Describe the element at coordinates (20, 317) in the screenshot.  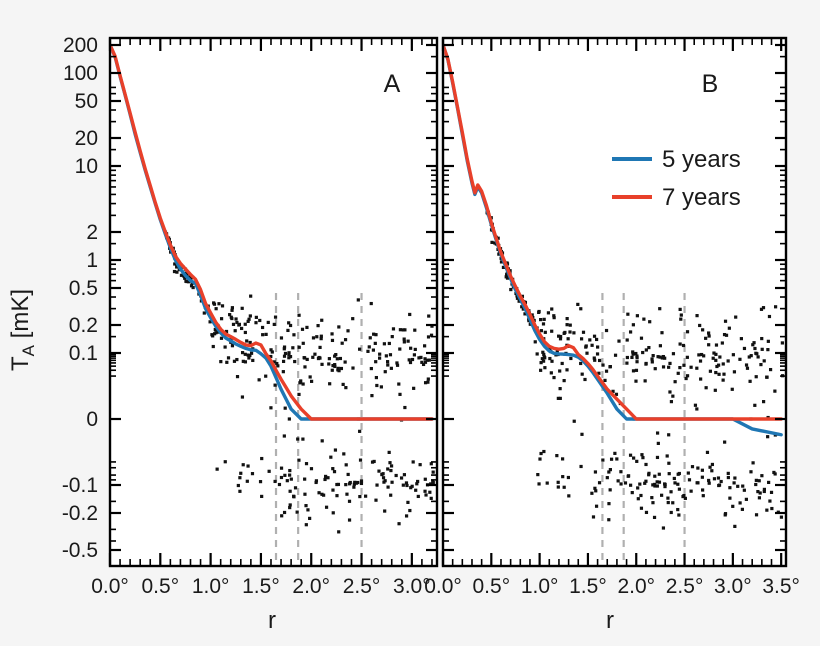
I see `y-axis-title-unit: [mK]` at that location.